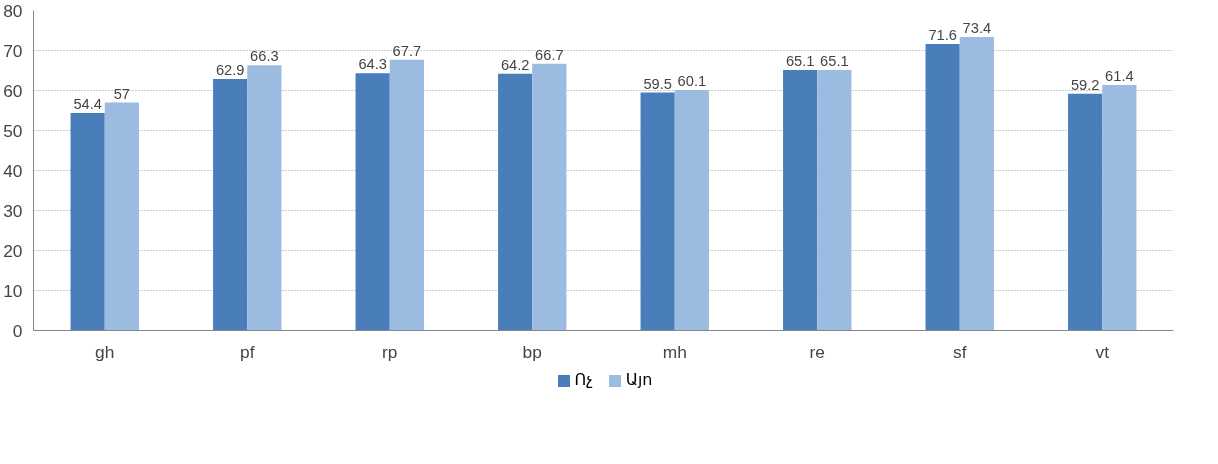 The width and height of the screenshot is (1218, 464). Describe the element at coordinates (87, 103) in the screenshot. I see `data-label: 54.4` at that location.